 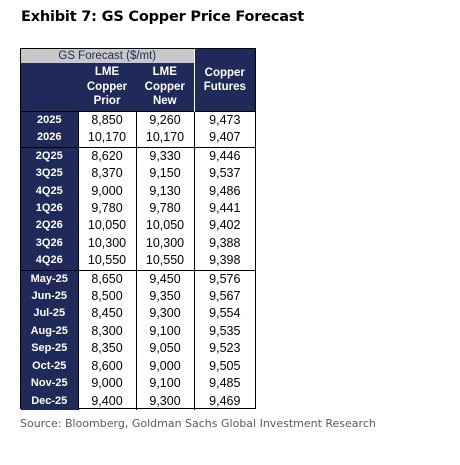 What do you see at coordinates (165, 209) in the screenshot?
I see `lme-new-value: 9,780` at bounding box center [165, 209].